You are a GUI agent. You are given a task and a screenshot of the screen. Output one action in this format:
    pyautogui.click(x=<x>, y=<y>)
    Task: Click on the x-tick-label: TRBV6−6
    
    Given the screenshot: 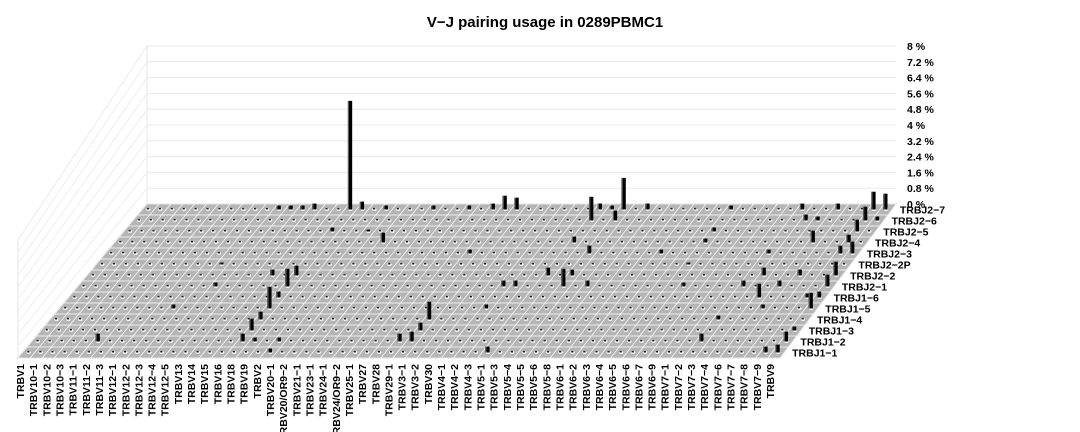 What is the action you would take?
    pyautogui.click(x=626, y=387)
    